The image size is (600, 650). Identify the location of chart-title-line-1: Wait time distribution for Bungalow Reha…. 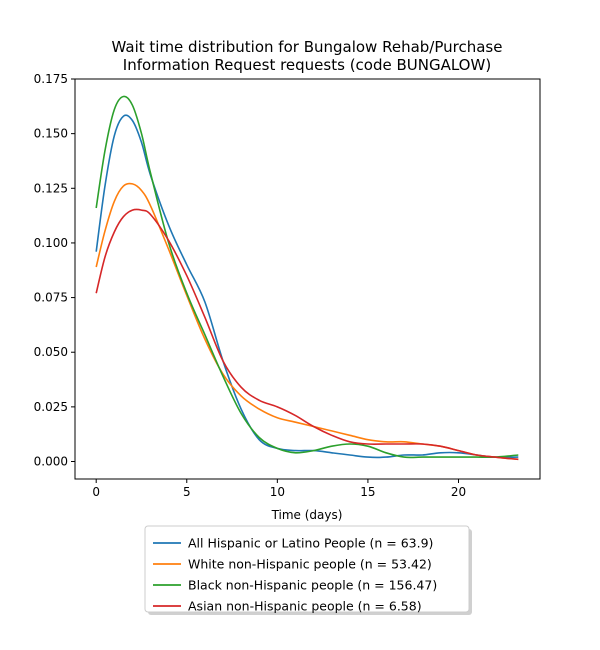
(307, 47).